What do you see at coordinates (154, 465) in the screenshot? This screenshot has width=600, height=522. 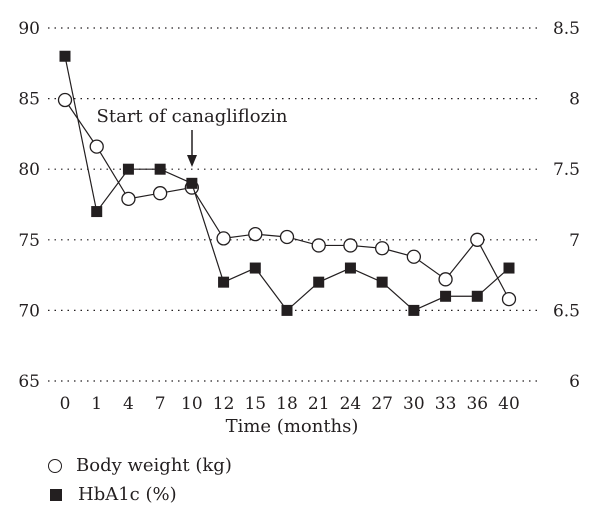 I see `legend-label-body-weight: Body weight (kg)` at bounding box center [154, 465].